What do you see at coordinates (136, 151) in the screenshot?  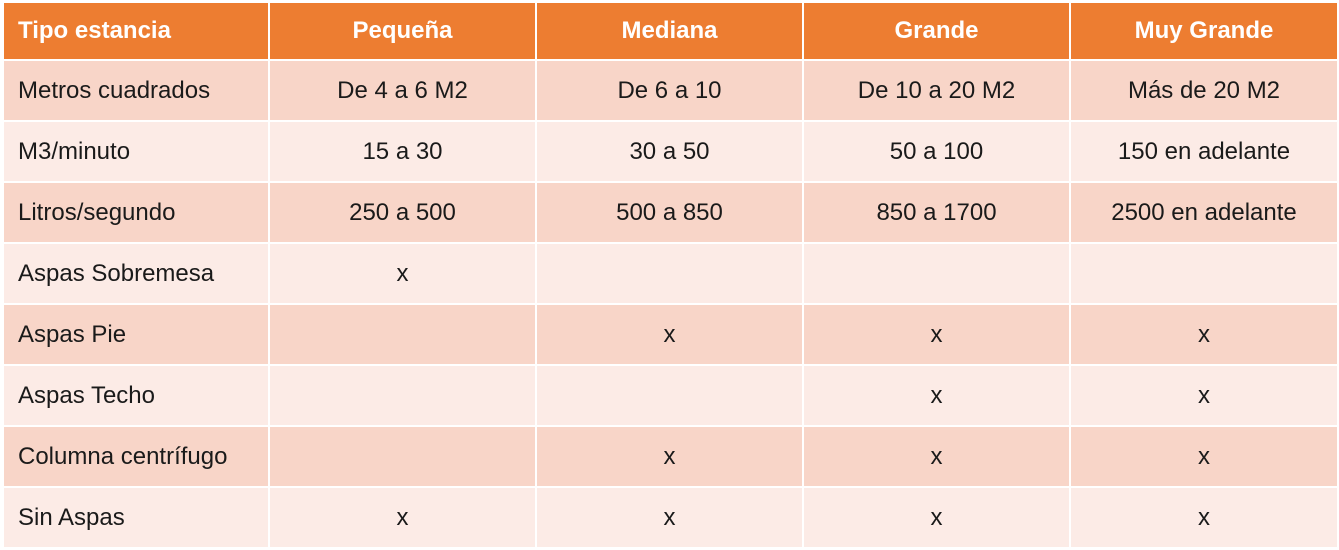 I see `row-label: M3/minuto` at bounding box center [136, 151].